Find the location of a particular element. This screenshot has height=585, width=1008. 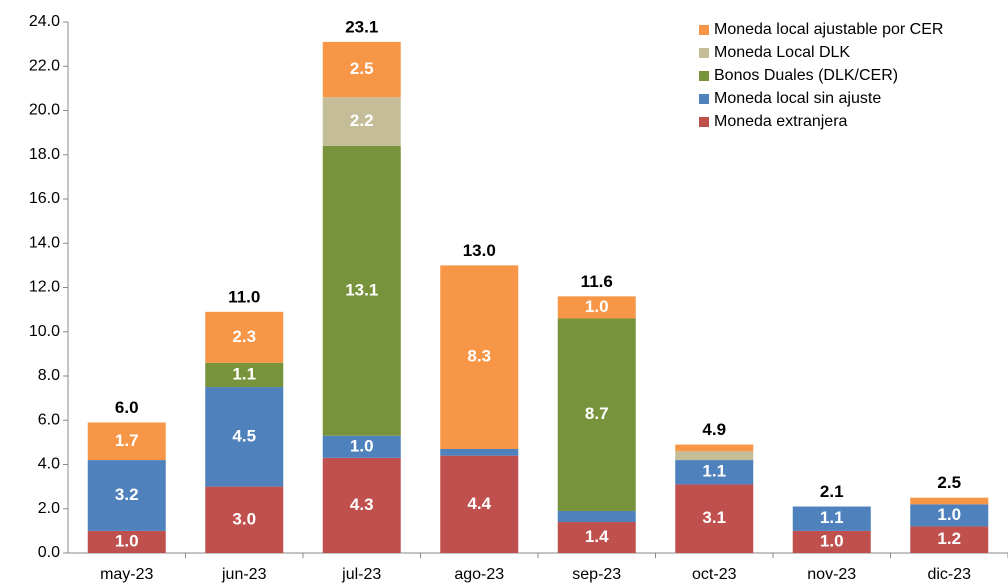

y-tick-label: 16.0 is located at coordinates (44, 198).